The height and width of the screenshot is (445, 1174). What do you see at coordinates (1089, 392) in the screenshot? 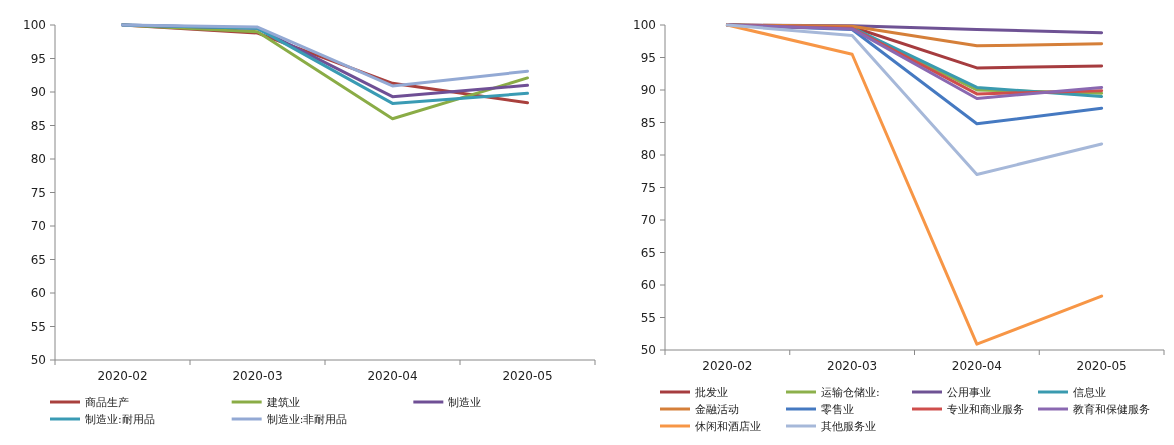
I see `legend-label: 信息业` at bounding box center [1089, 392].